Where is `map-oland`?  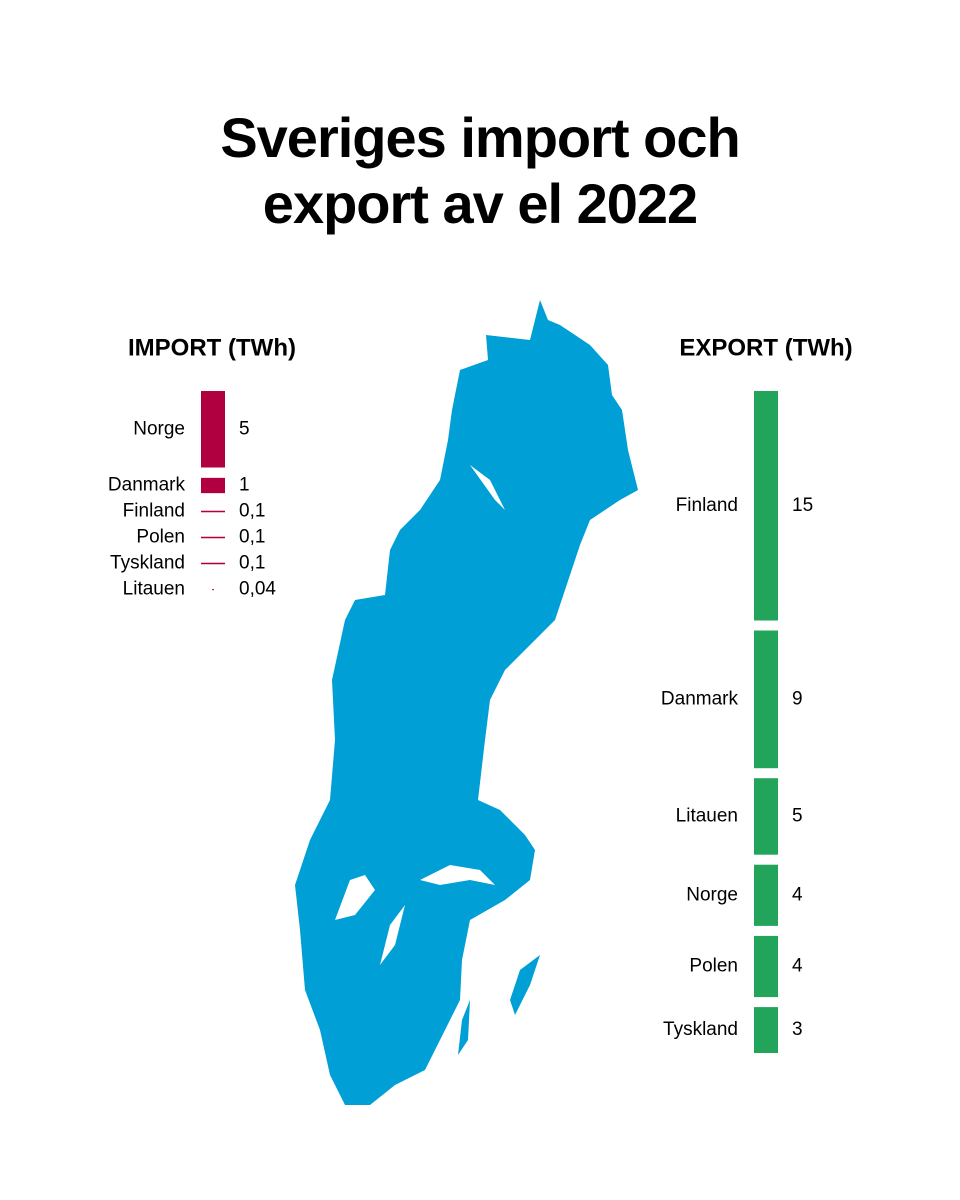 map-oland is located at coordinates (464, 1027).